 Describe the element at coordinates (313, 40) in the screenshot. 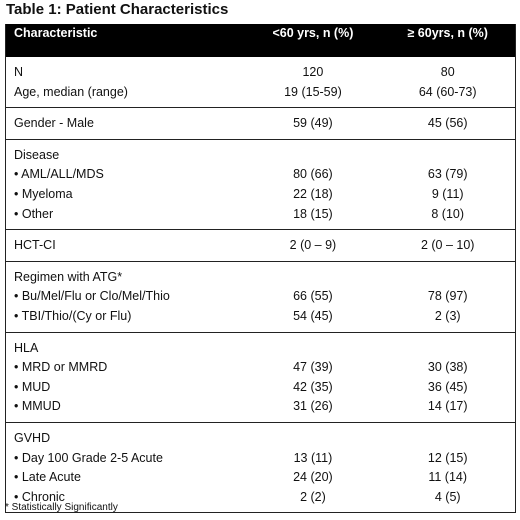

I see `header-under-60: <60 yrs, n (%)` at that location.